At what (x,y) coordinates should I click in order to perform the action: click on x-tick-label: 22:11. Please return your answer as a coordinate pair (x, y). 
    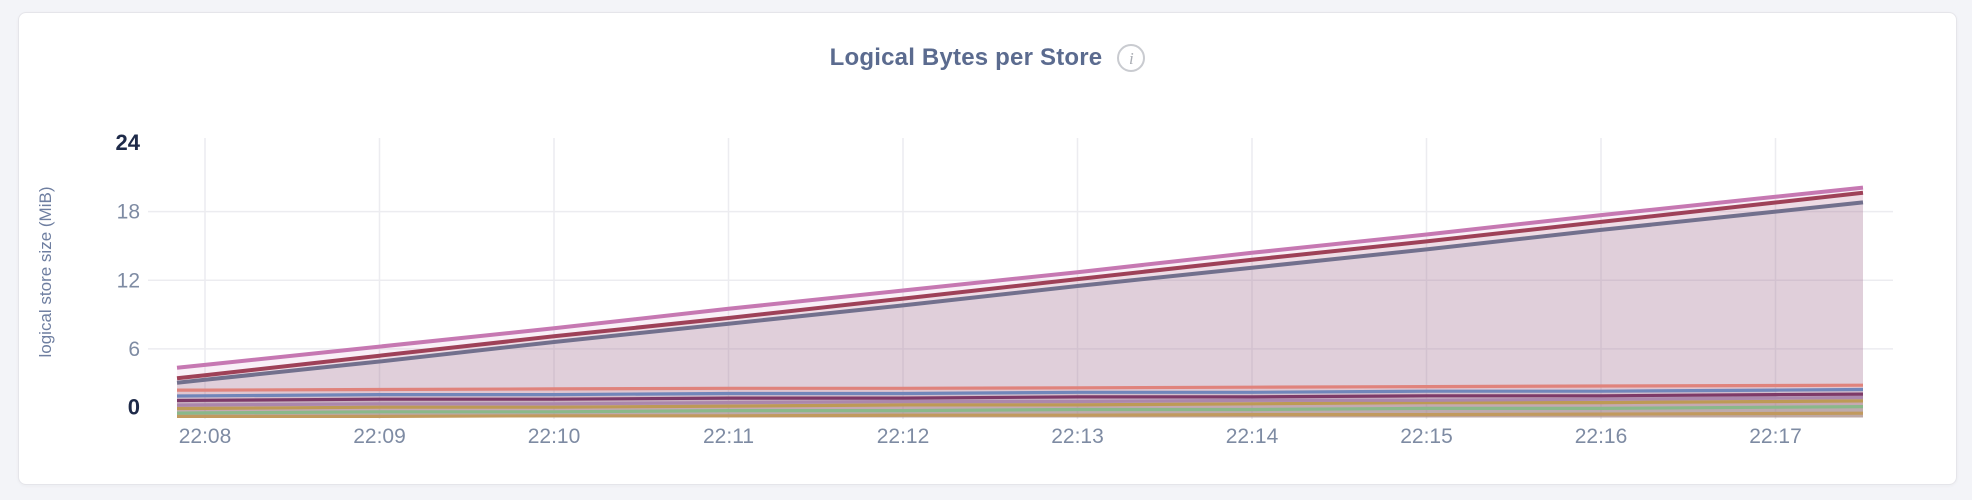
    Looking at the image, I should click on (728, 436).